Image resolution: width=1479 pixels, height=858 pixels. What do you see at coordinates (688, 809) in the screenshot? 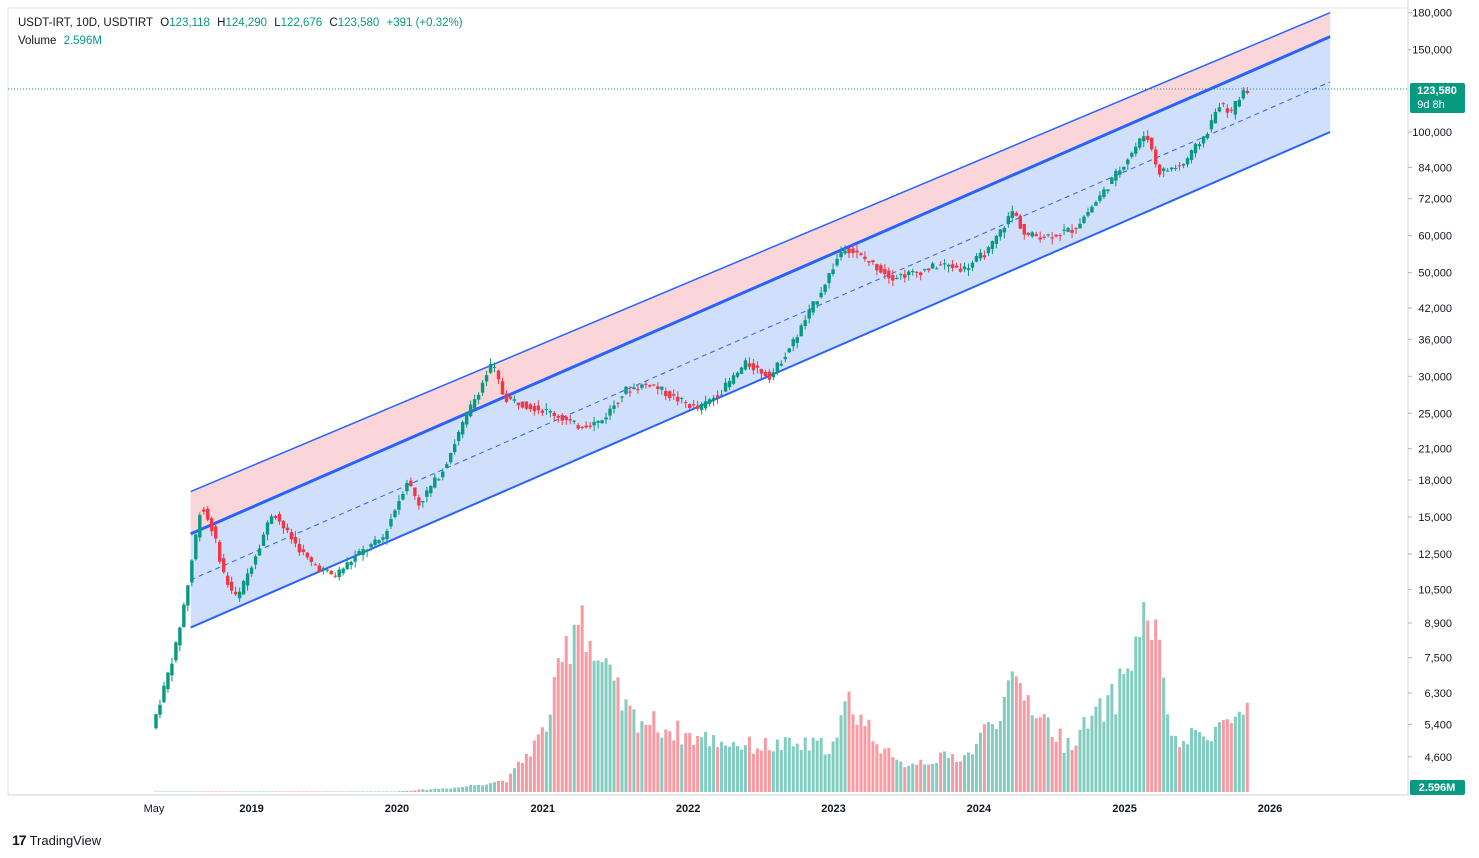
I see `time-axis-label: 2022` at bounding box center [688, 809].